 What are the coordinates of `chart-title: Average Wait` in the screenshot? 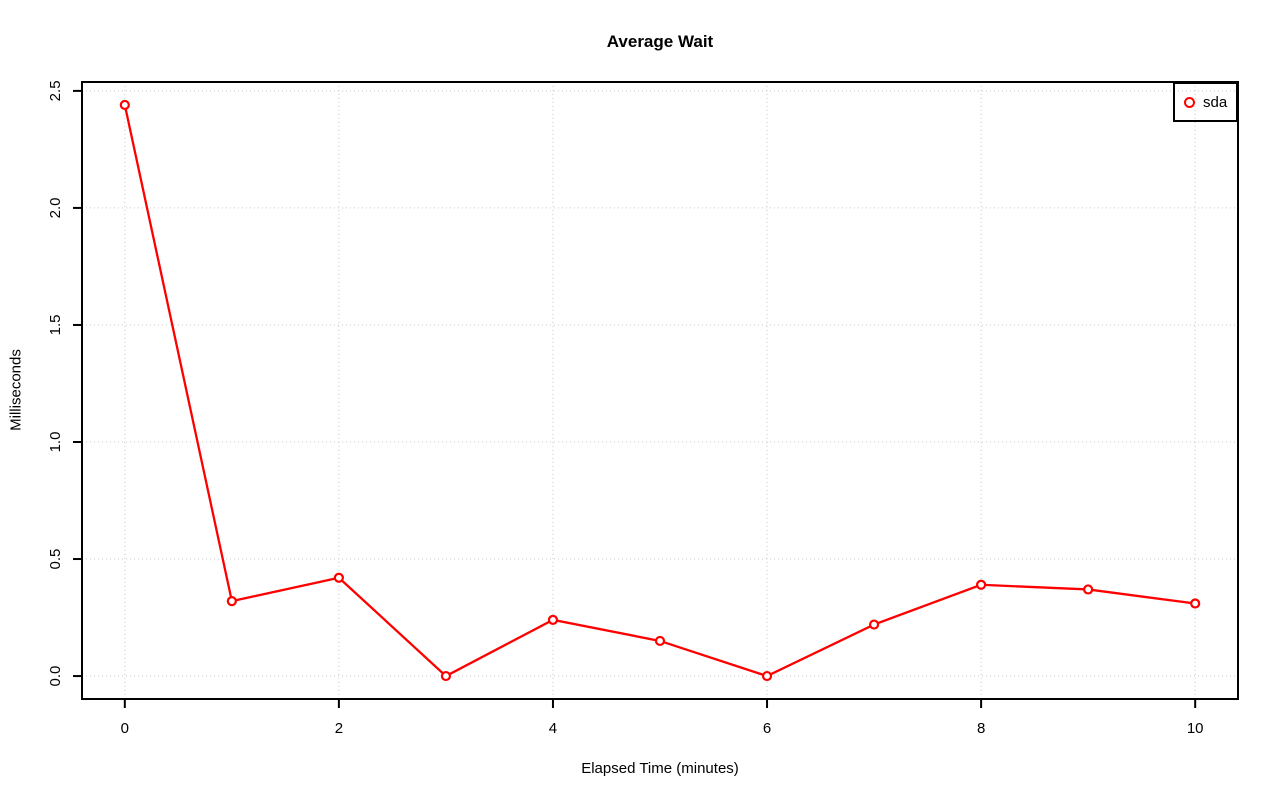 It's located at (660, 41).